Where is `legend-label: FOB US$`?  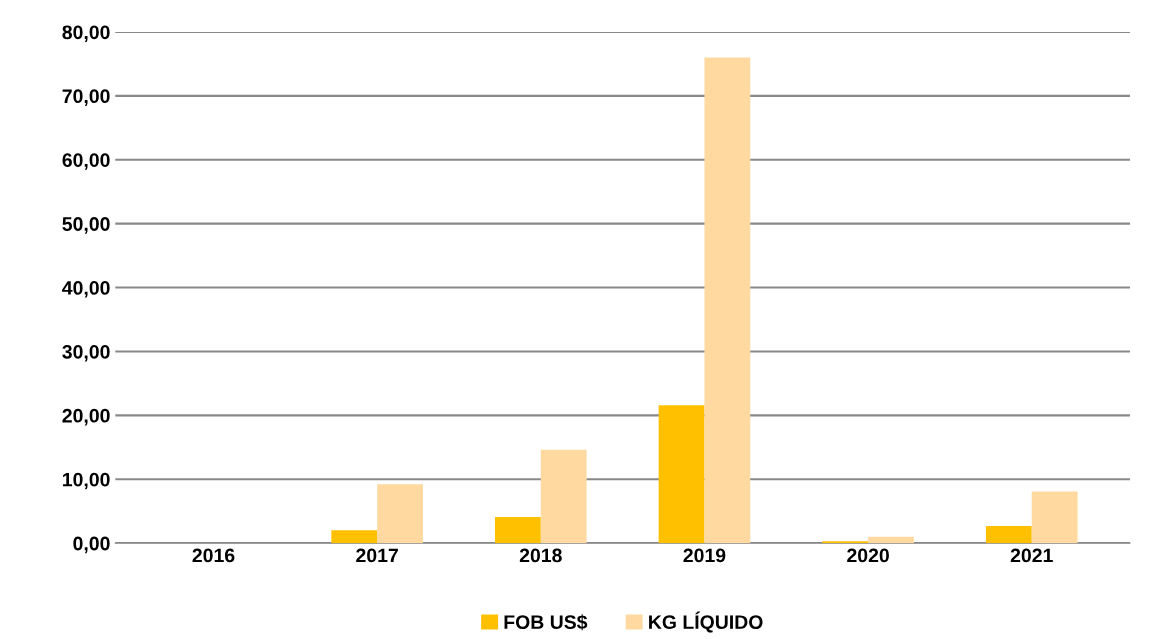 legend-label: FOB US$ is located at coordinates (546, 622).